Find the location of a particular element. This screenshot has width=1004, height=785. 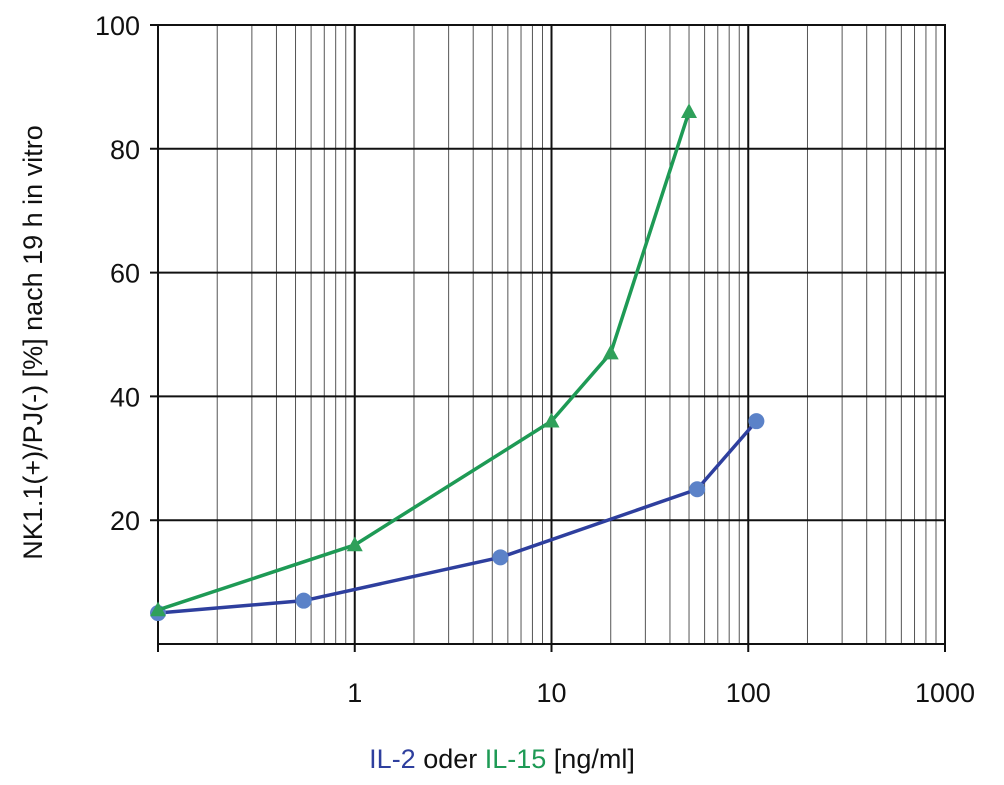

y-tick-label: 60 is located at coordinates (125, 274).